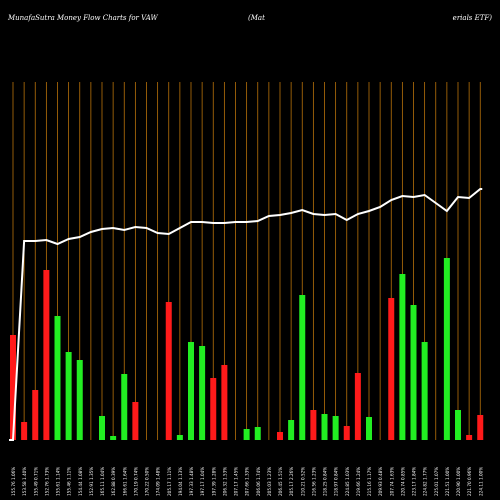  What do you see at coordinates (102, 481) in the screenshot?
I see `x-tick-label: 165.11 1.04%` at bounding box center [102, 481].